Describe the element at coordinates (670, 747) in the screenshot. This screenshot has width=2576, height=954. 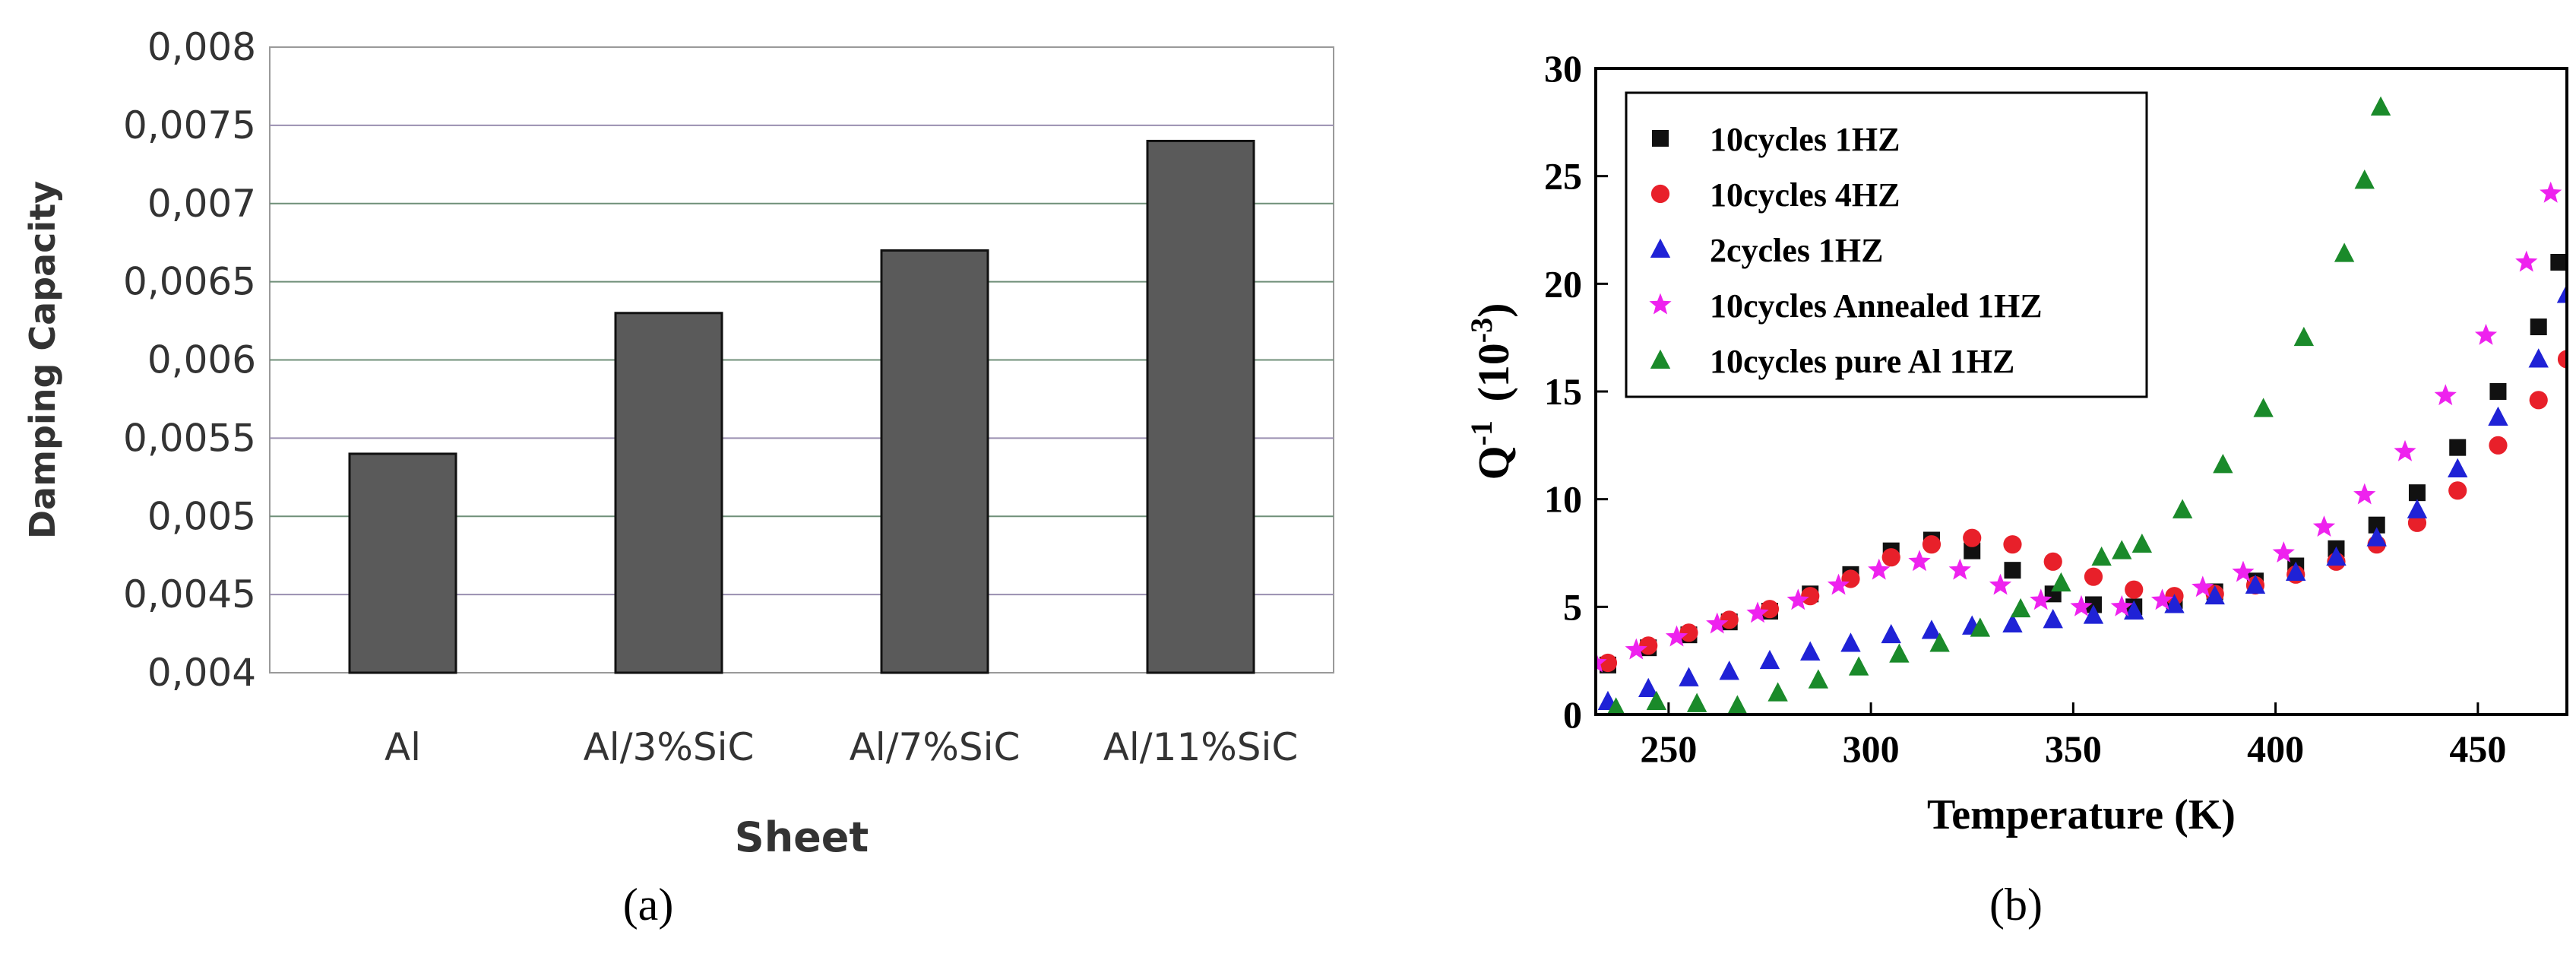
I see `x-tick-label: Al/3%SiC` at that location.